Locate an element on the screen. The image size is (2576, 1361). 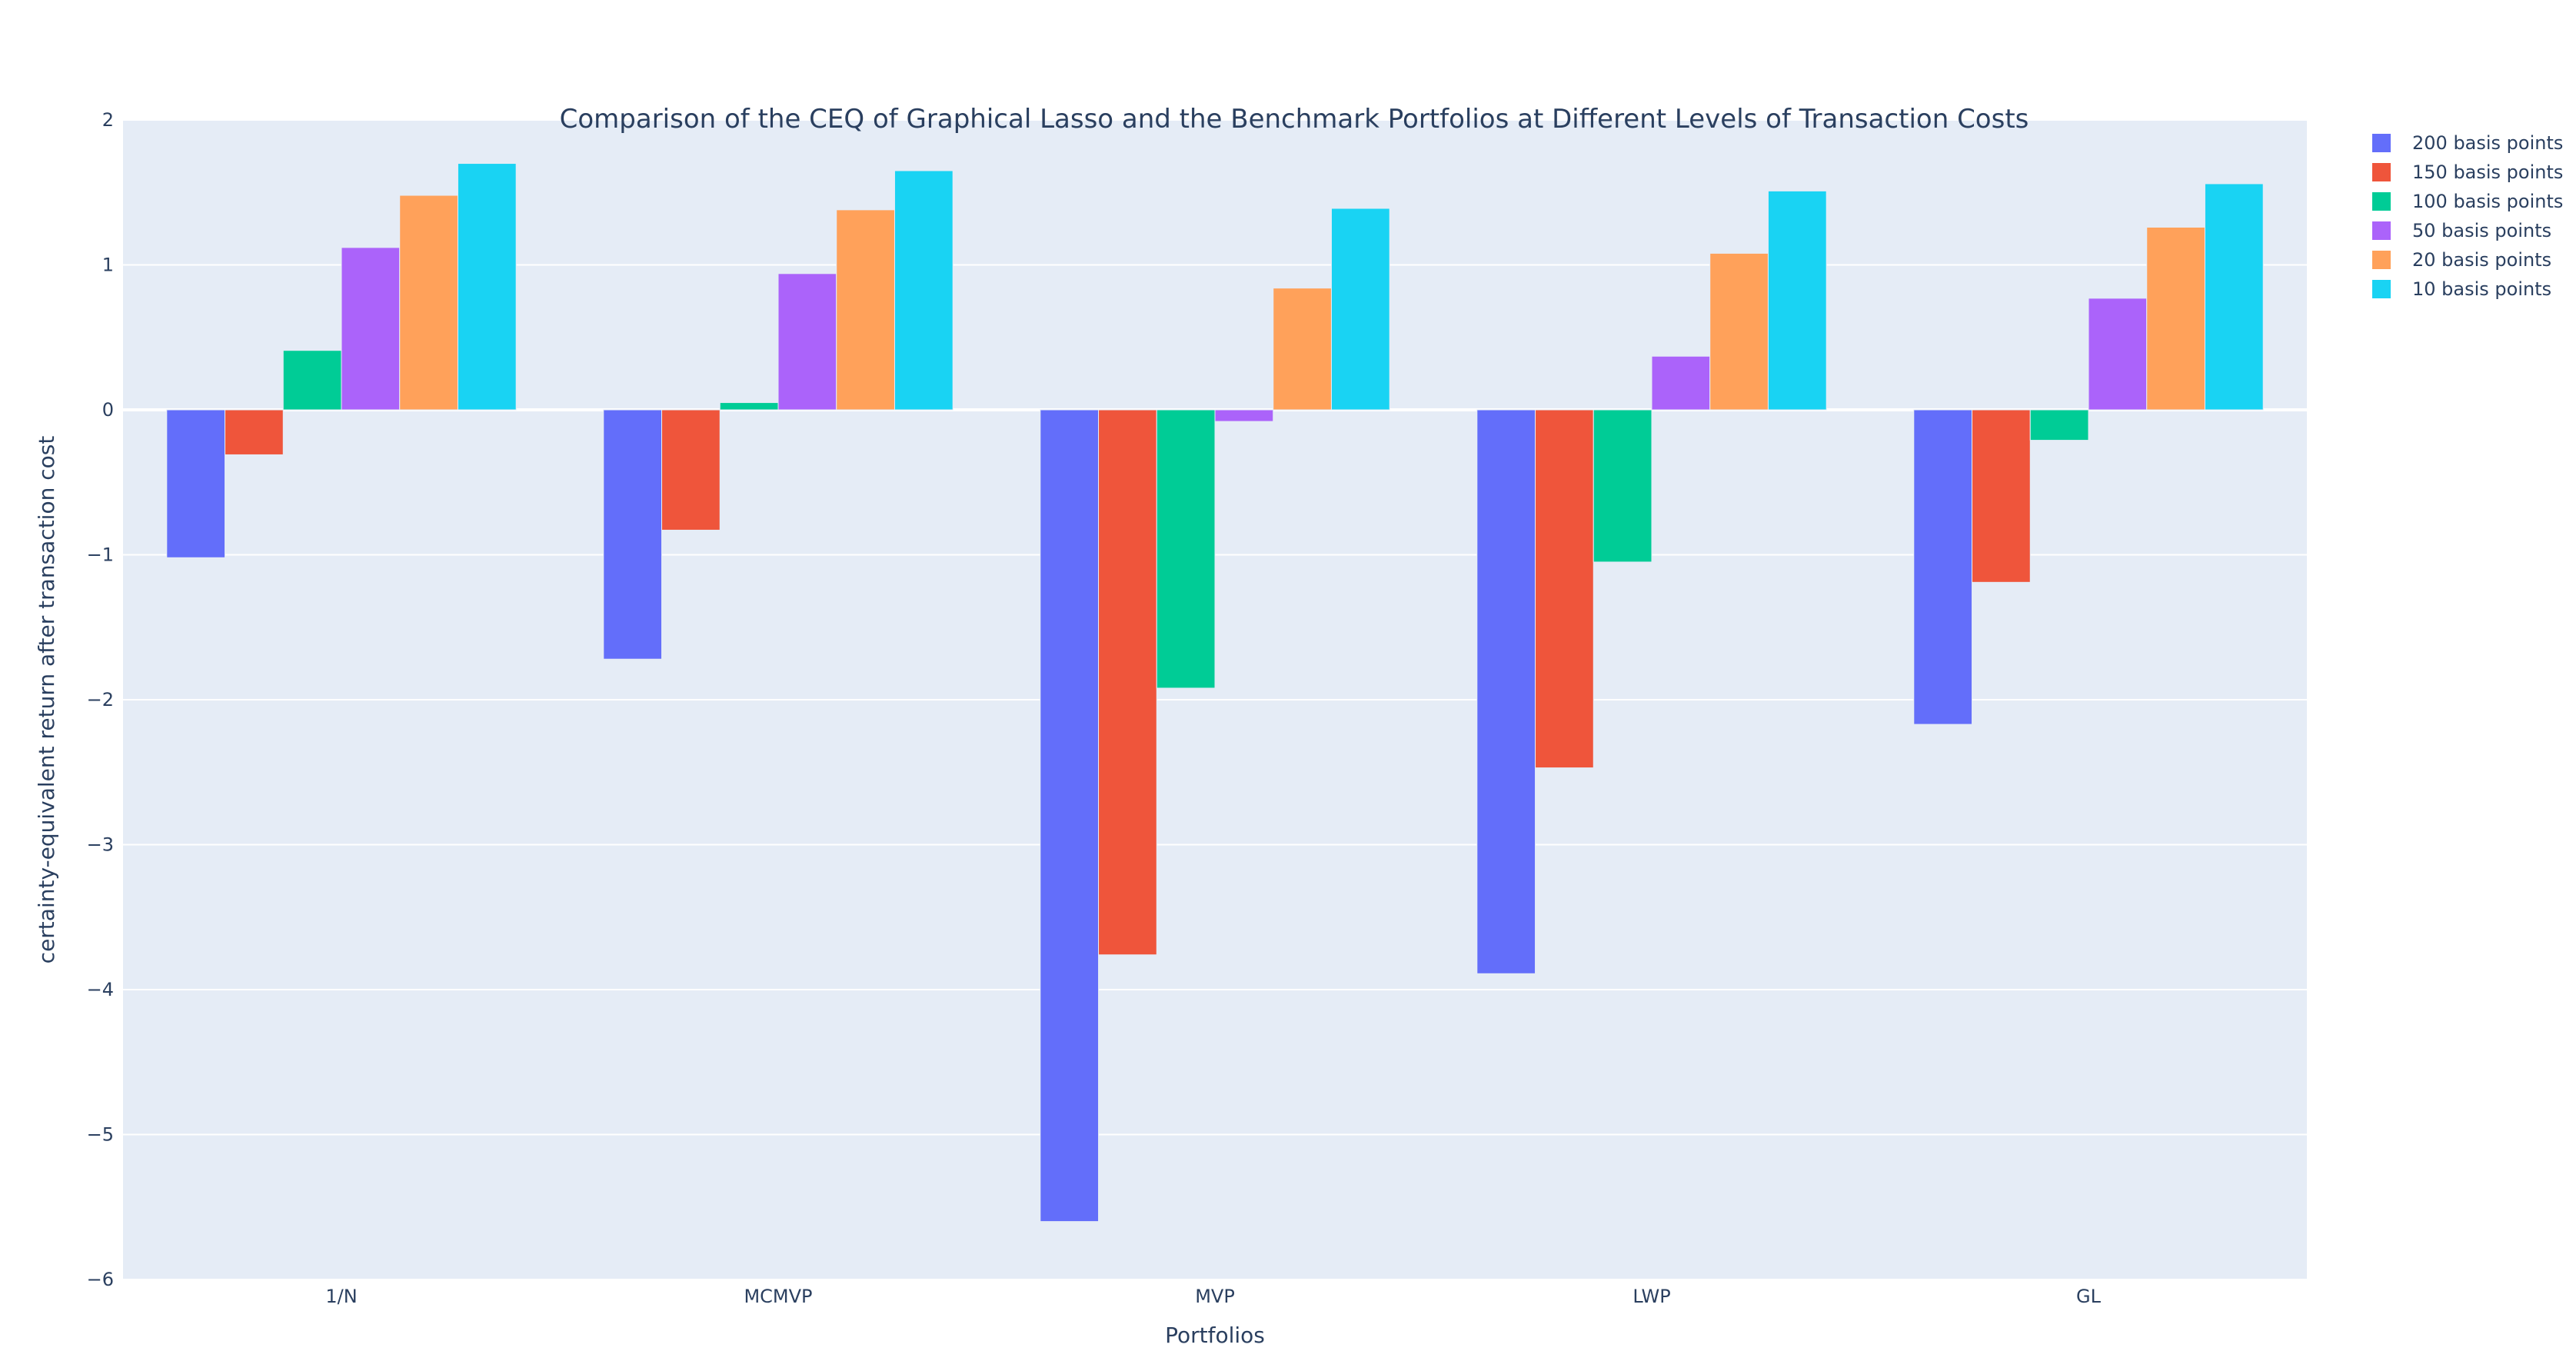
x-tick-label: GL is located at coordinates (2089, 1297).